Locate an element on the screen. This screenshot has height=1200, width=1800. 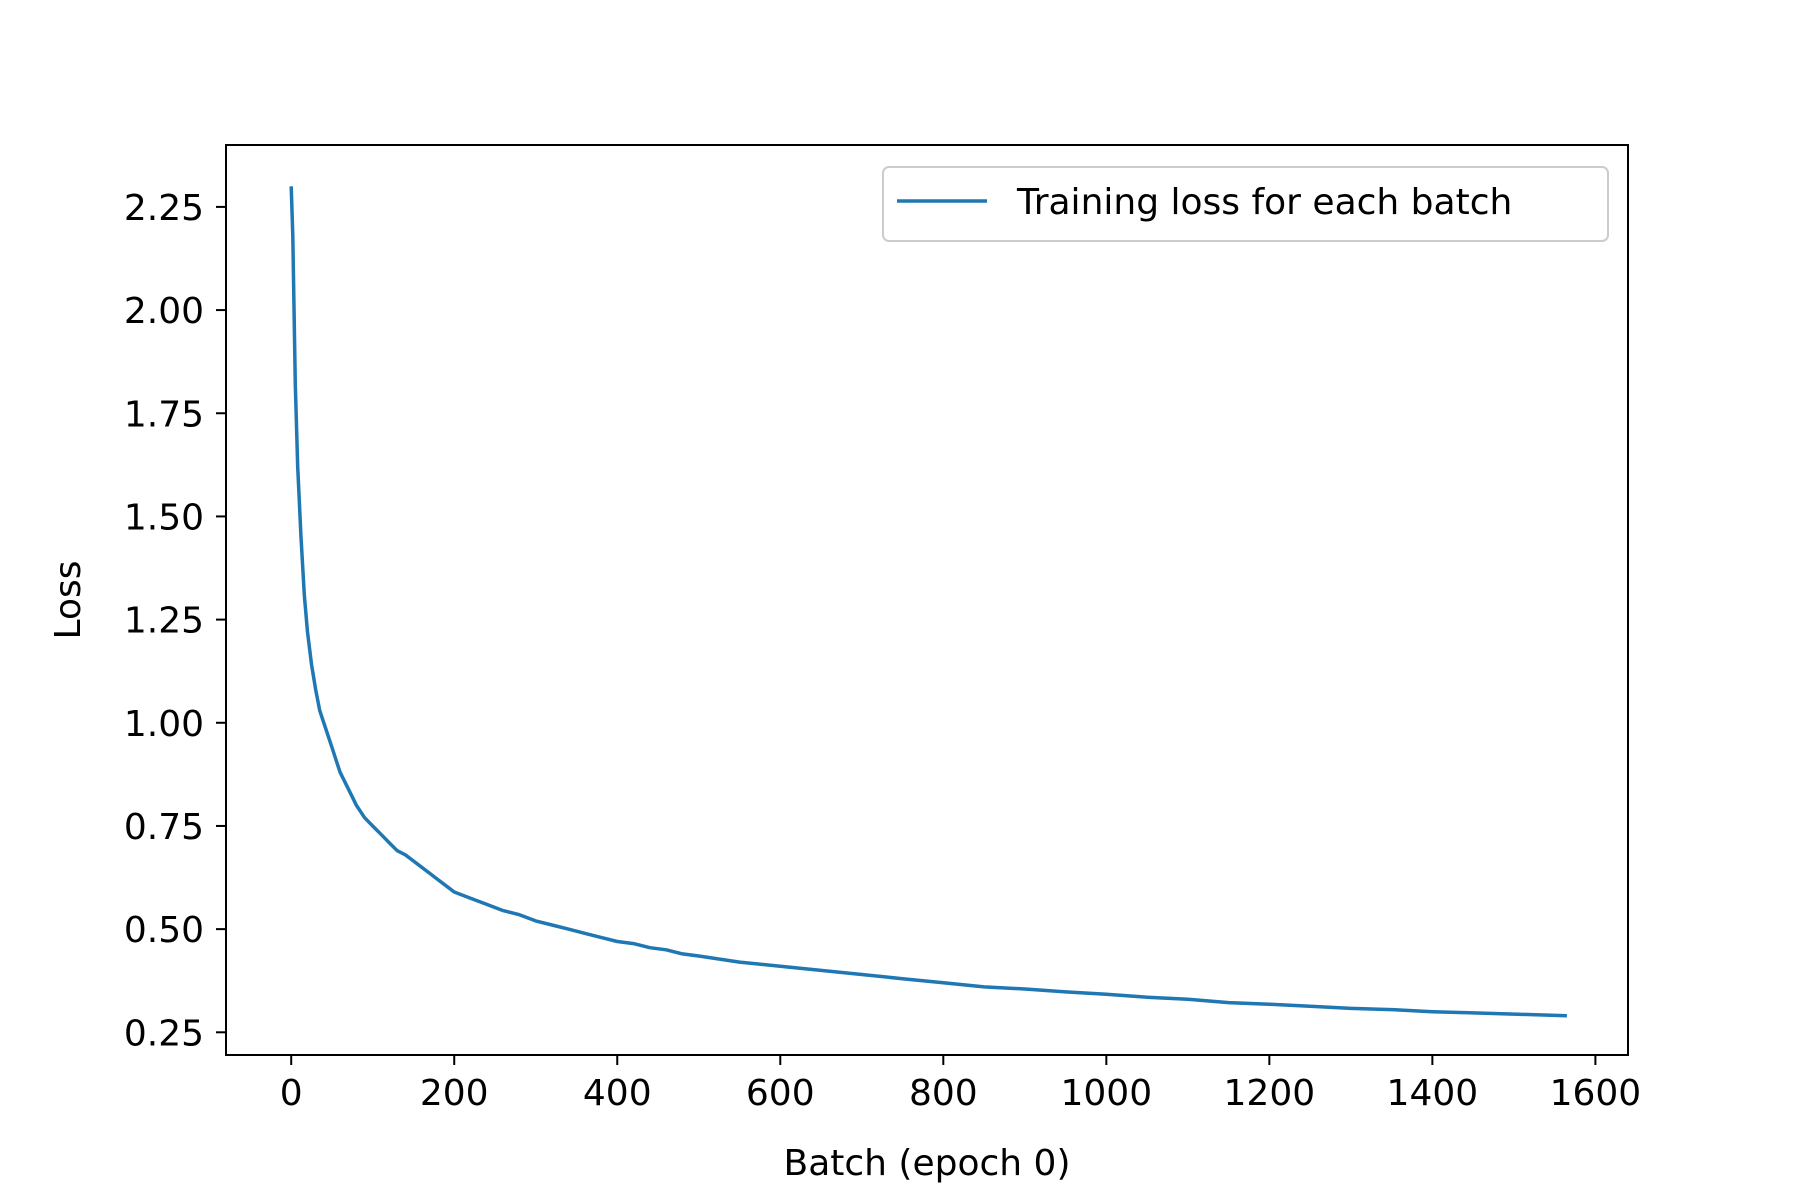
y-tick-label: 0.75 is located at coordinates (164, 827).